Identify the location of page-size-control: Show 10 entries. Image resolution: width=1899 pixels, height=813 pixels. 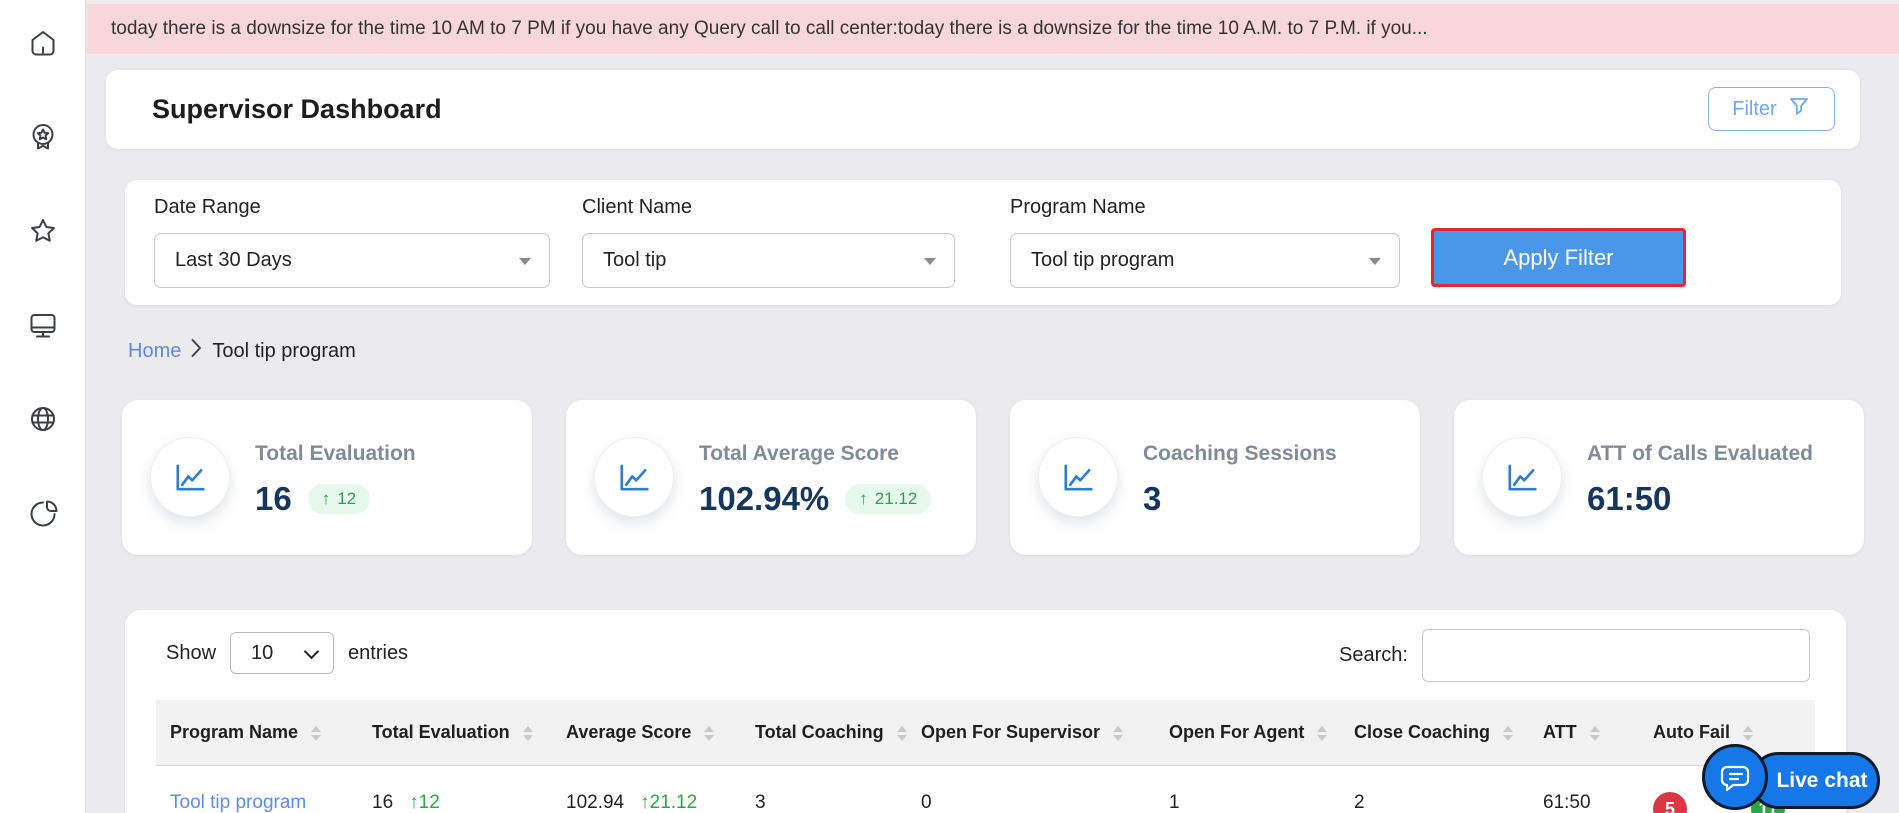
(287, 653).